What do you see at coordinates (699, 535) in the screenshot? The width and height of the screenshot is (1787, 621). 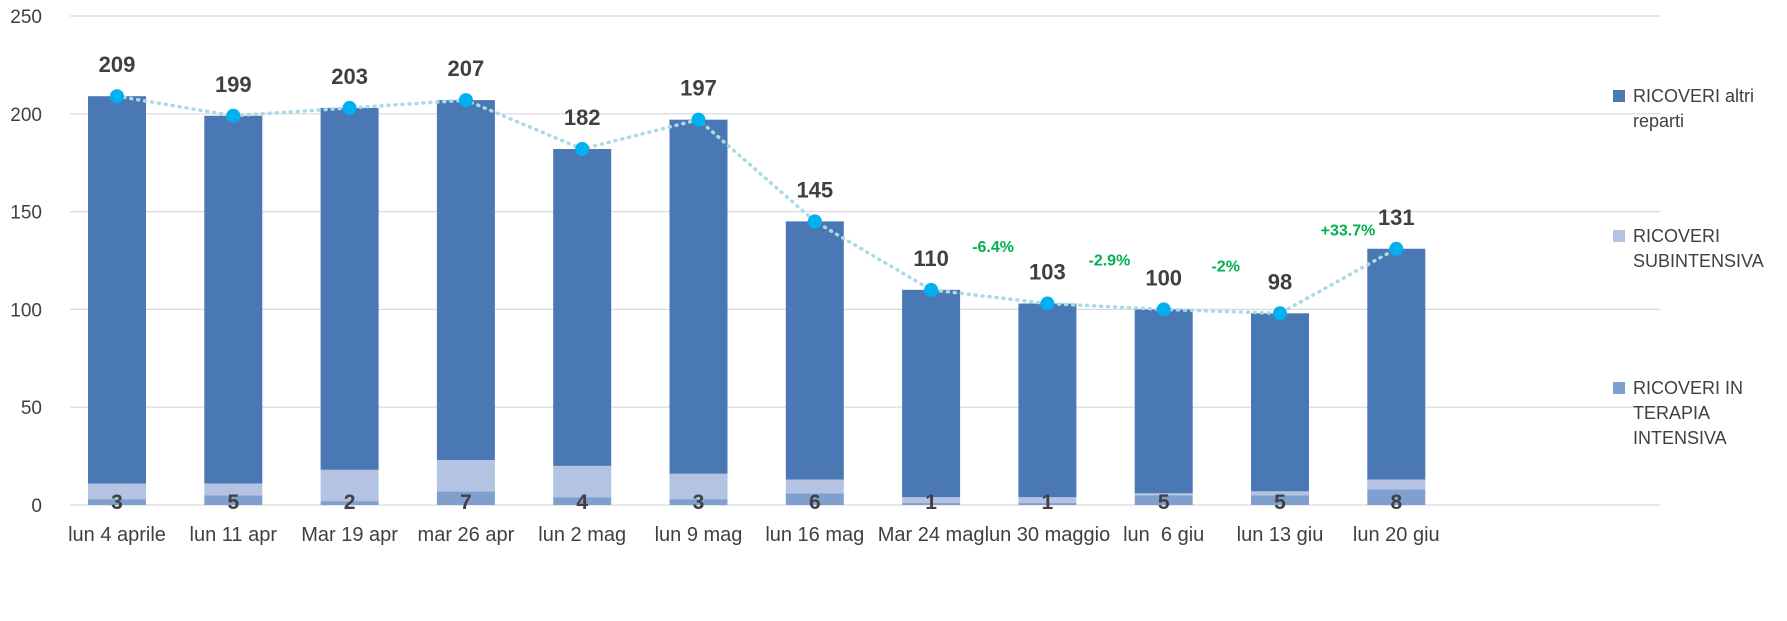 I see `x-category-label: lun 9 mag` at bounding box center [699, 535].